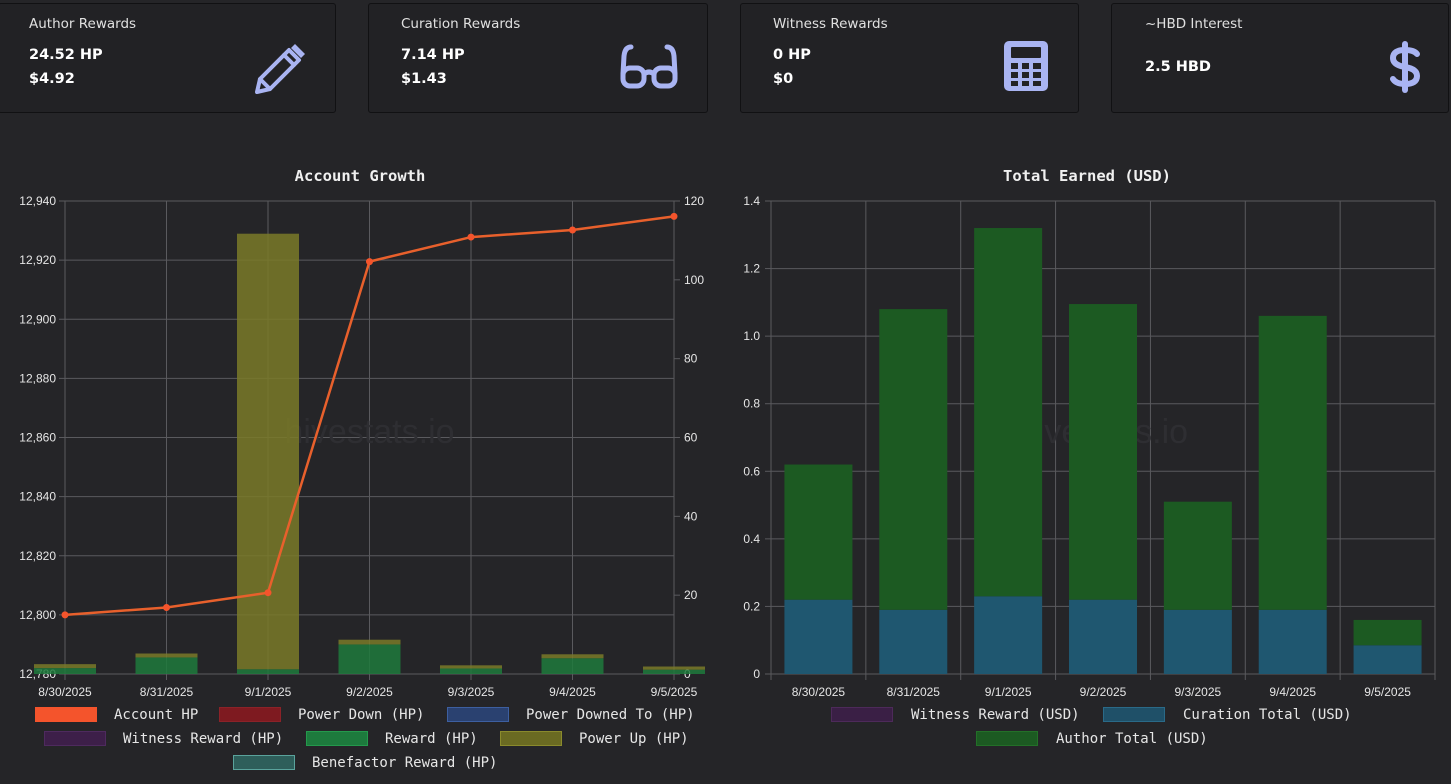 This screenshot has height=784, width=1451. What do you see at coordinates (1267, 715) in the screenshot?
I see `legend-label: Curation Total (USD)` at bounding box center [1267, 715].